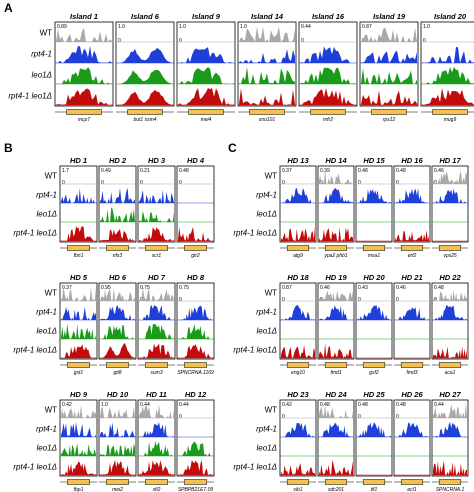 This screenshot has height=492, width=474. What do you see at coordinates (401, 288) in the screenshot?
I see `panel-c-hd-21-scale: 0.46` at bounding box center [401, 288].